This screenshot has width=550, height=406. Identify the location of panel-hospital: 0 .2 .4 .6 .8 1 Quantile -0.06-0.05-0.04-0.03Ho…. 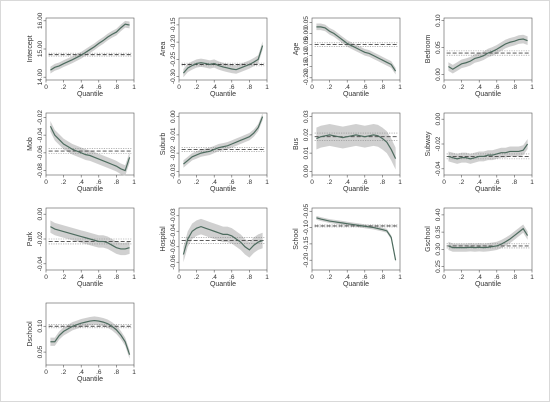
(214, 247).